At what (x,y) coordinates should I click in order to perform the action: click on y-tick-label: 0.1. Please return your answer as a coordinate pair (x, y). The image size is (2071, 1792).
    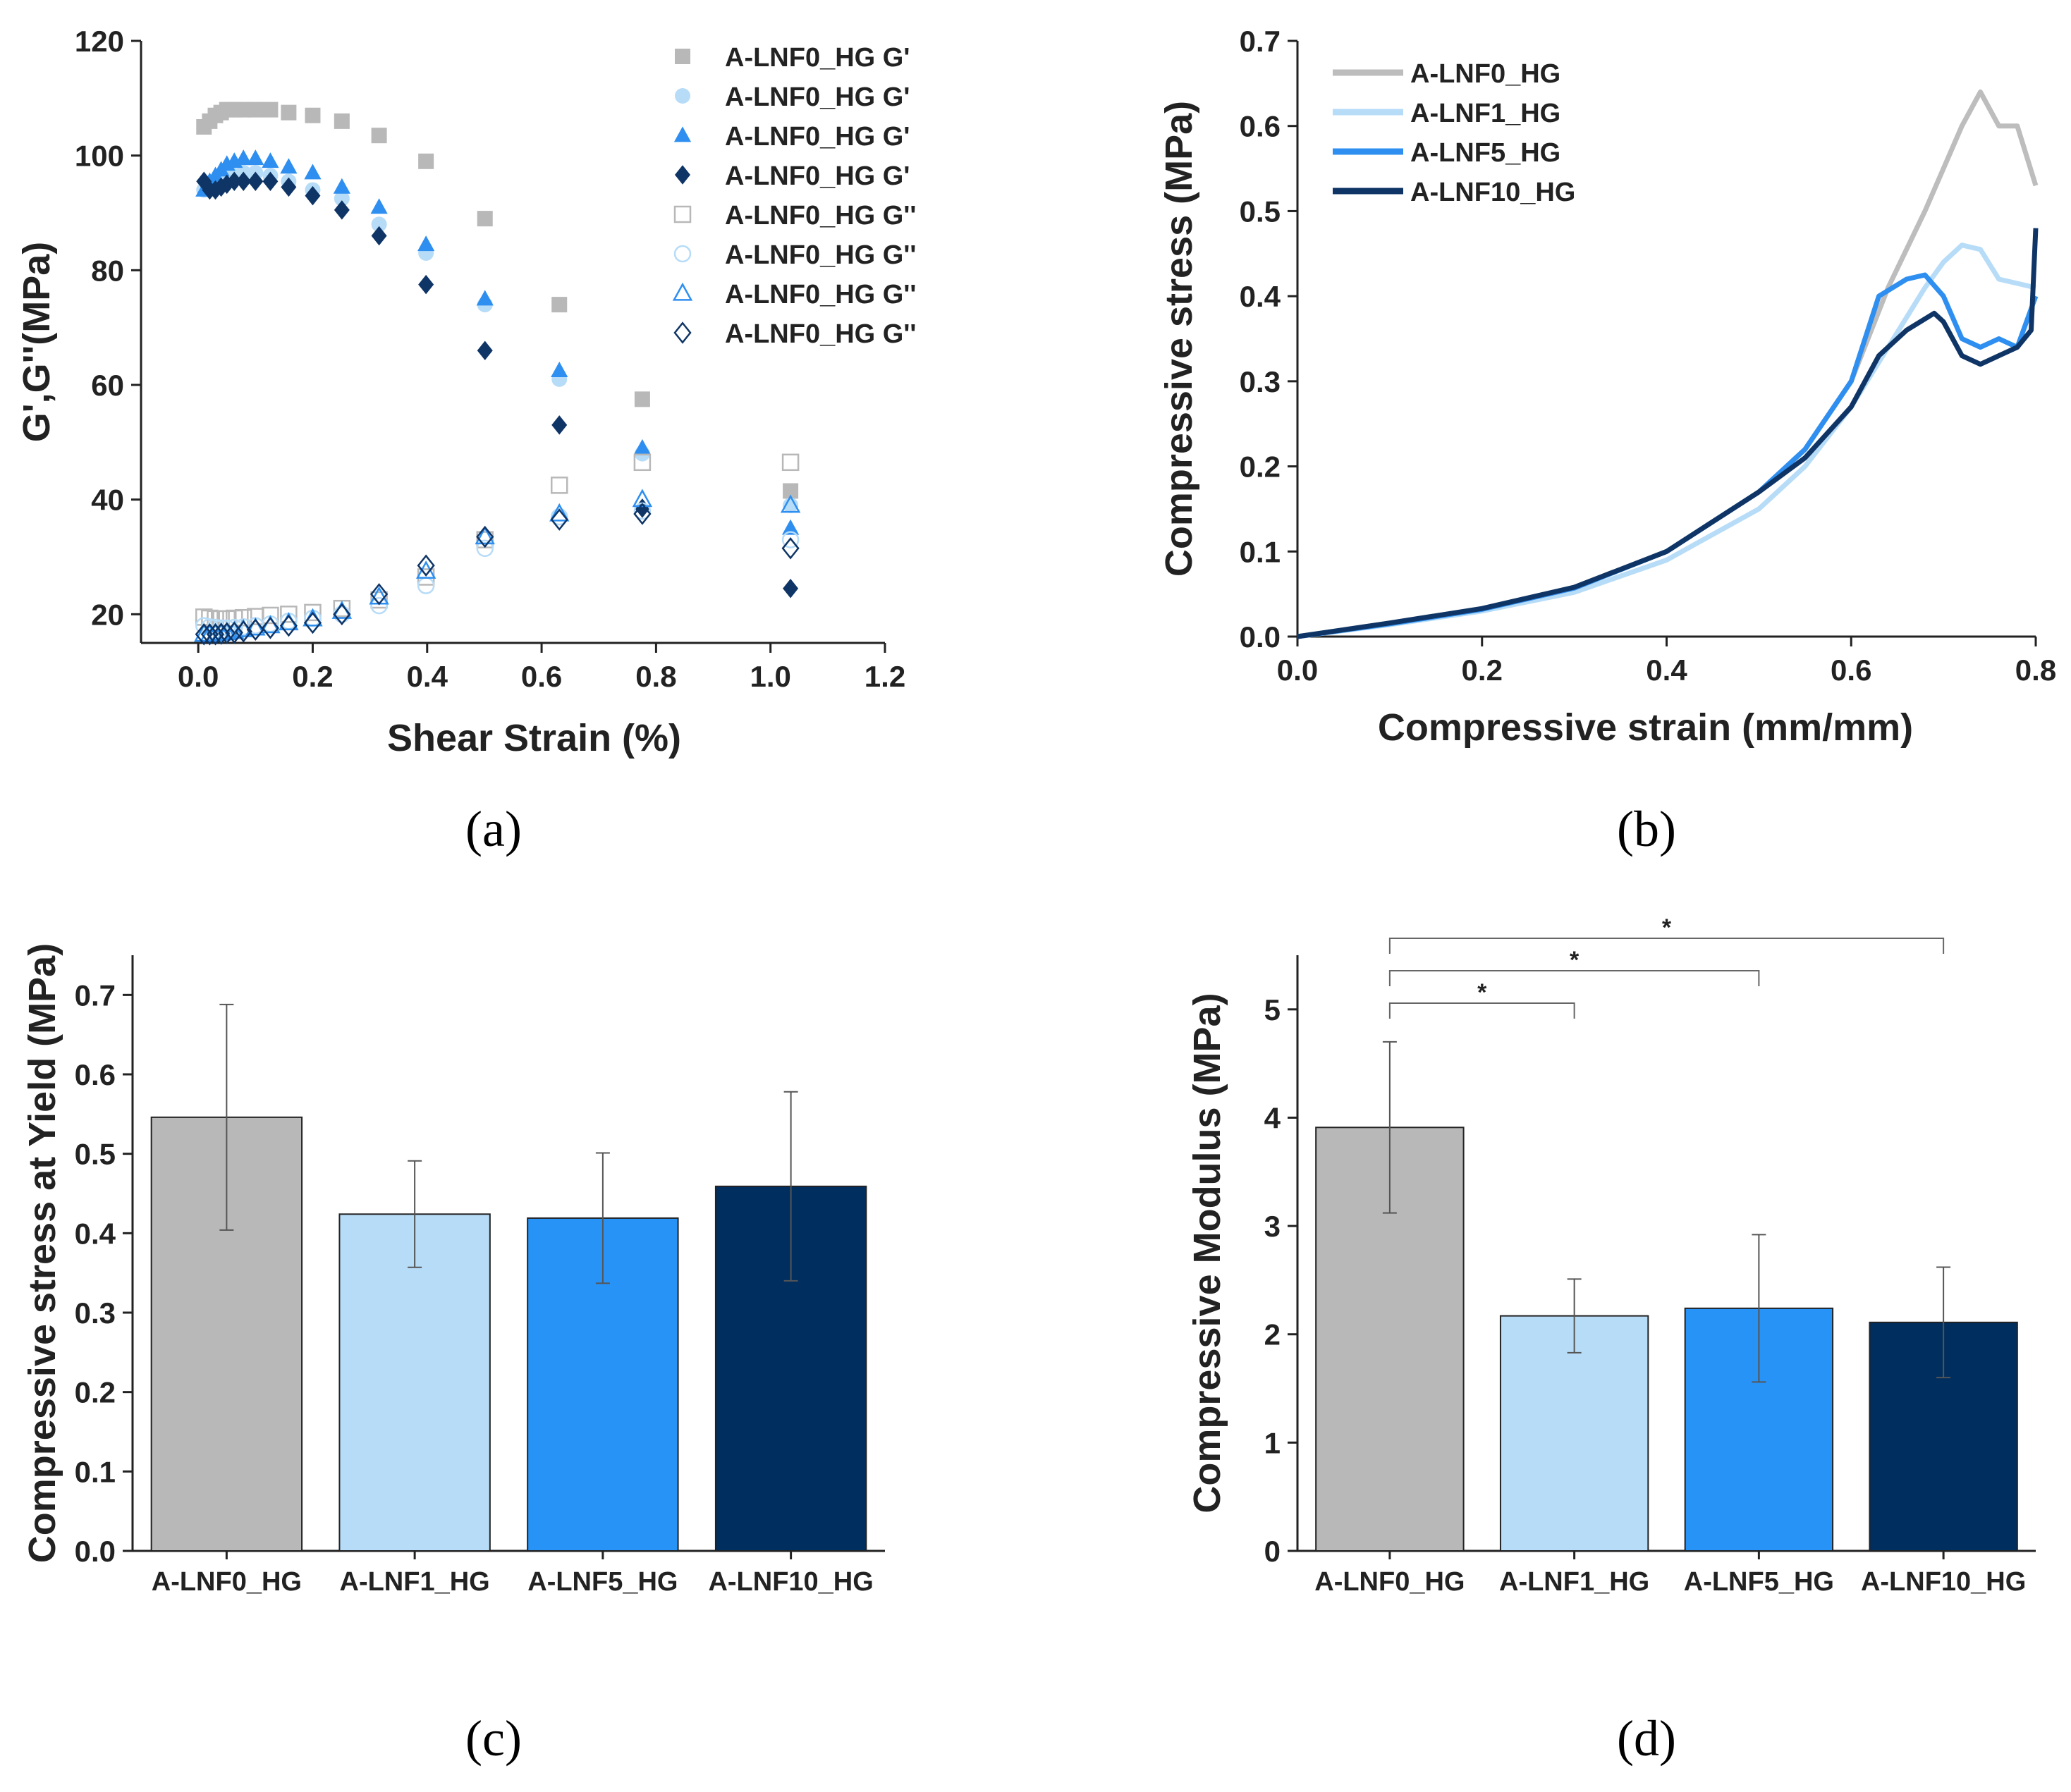
    Looking at the image, I should click on (1260, 552).